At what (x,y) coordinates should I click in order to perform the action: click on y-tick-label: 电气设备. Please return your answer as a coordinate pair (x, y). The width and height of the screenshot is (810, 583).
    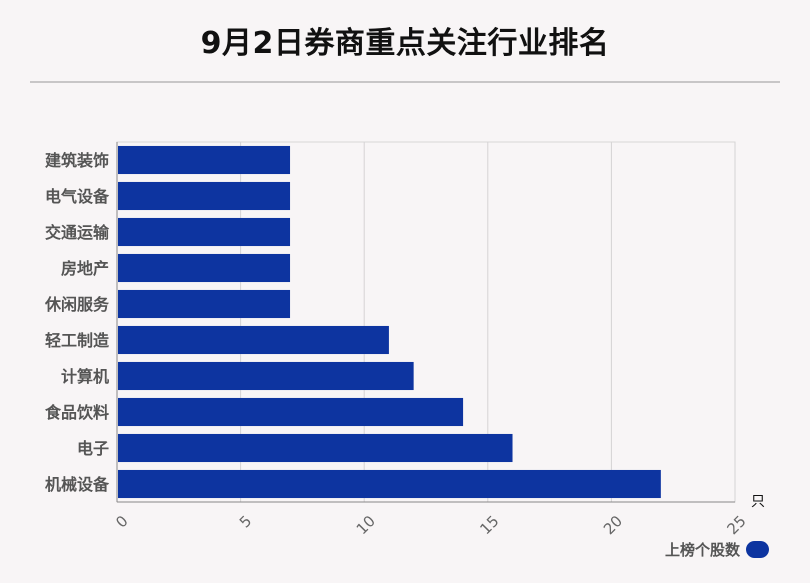
    Looking at the image, I should click on (77, 196).